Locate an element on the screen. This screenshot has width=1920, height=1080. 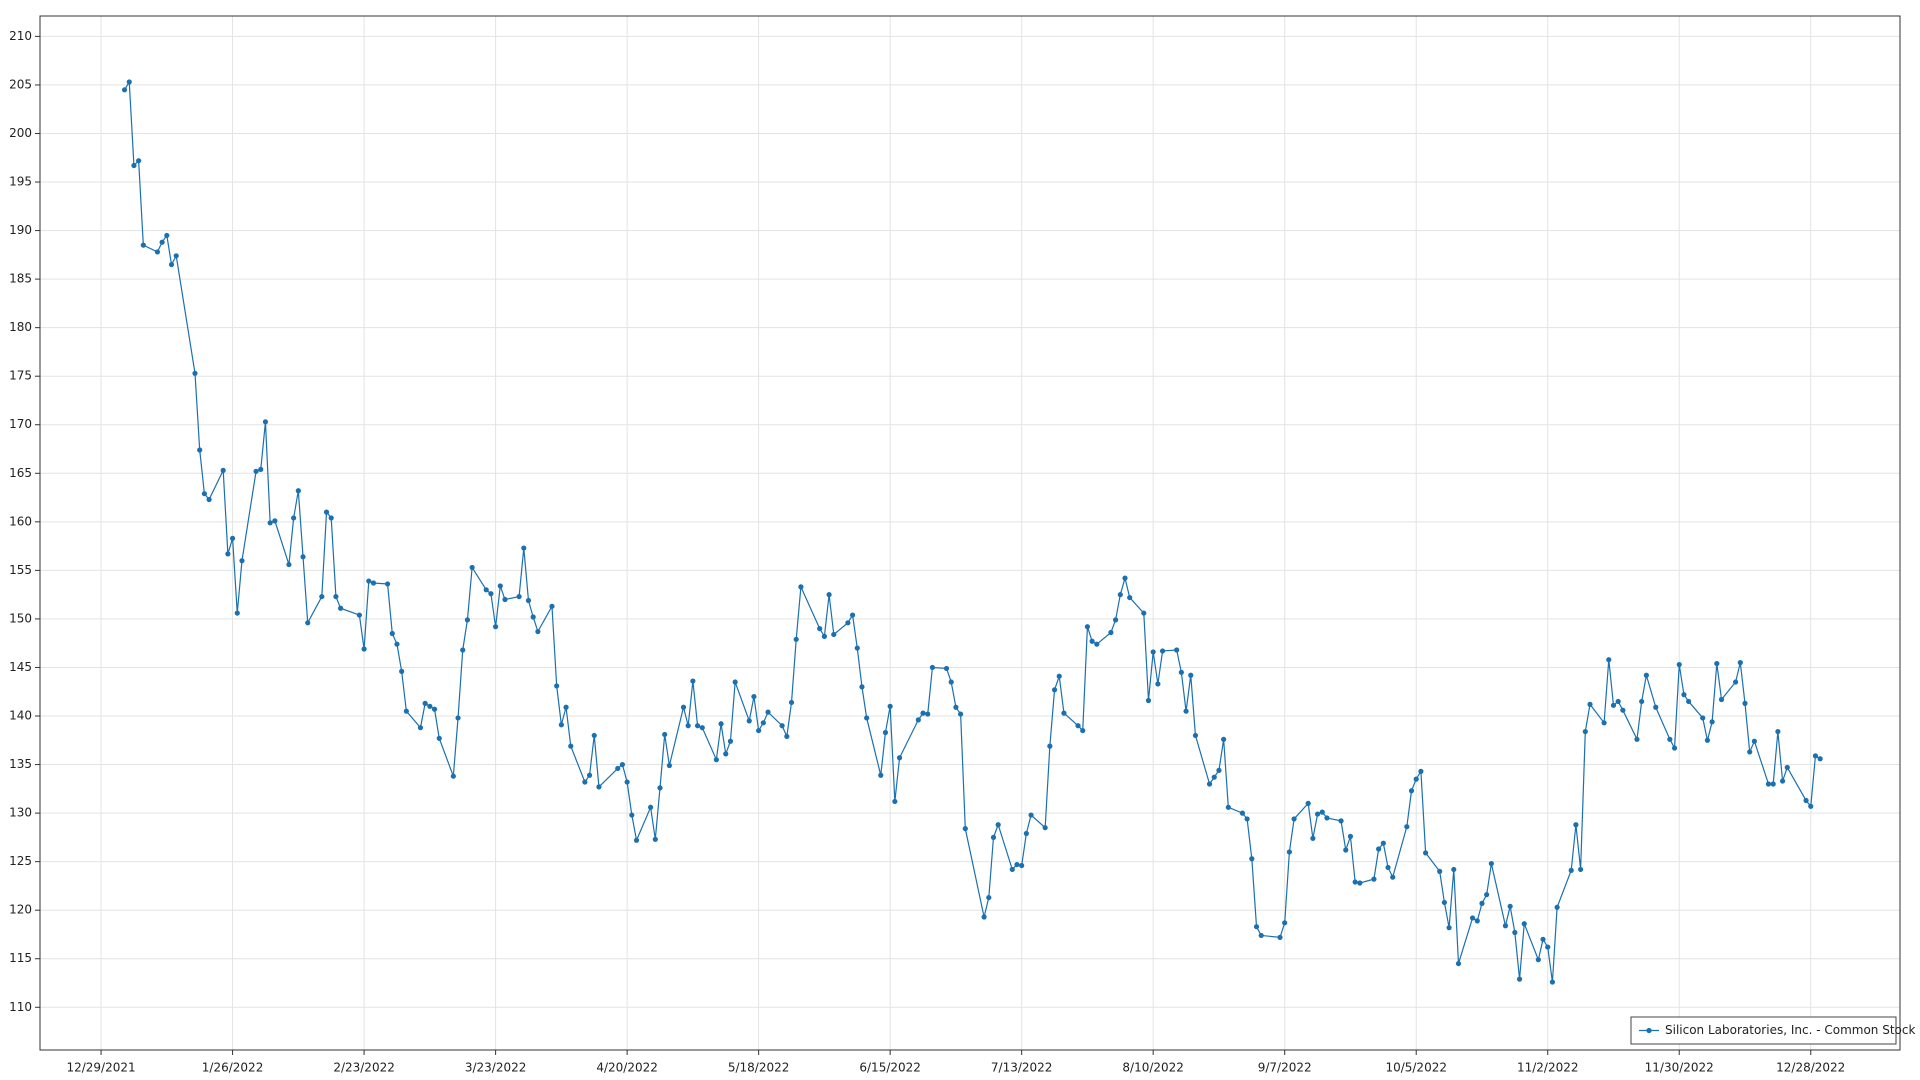
y-tick-label: 120 is located at coordinates (20, 910).